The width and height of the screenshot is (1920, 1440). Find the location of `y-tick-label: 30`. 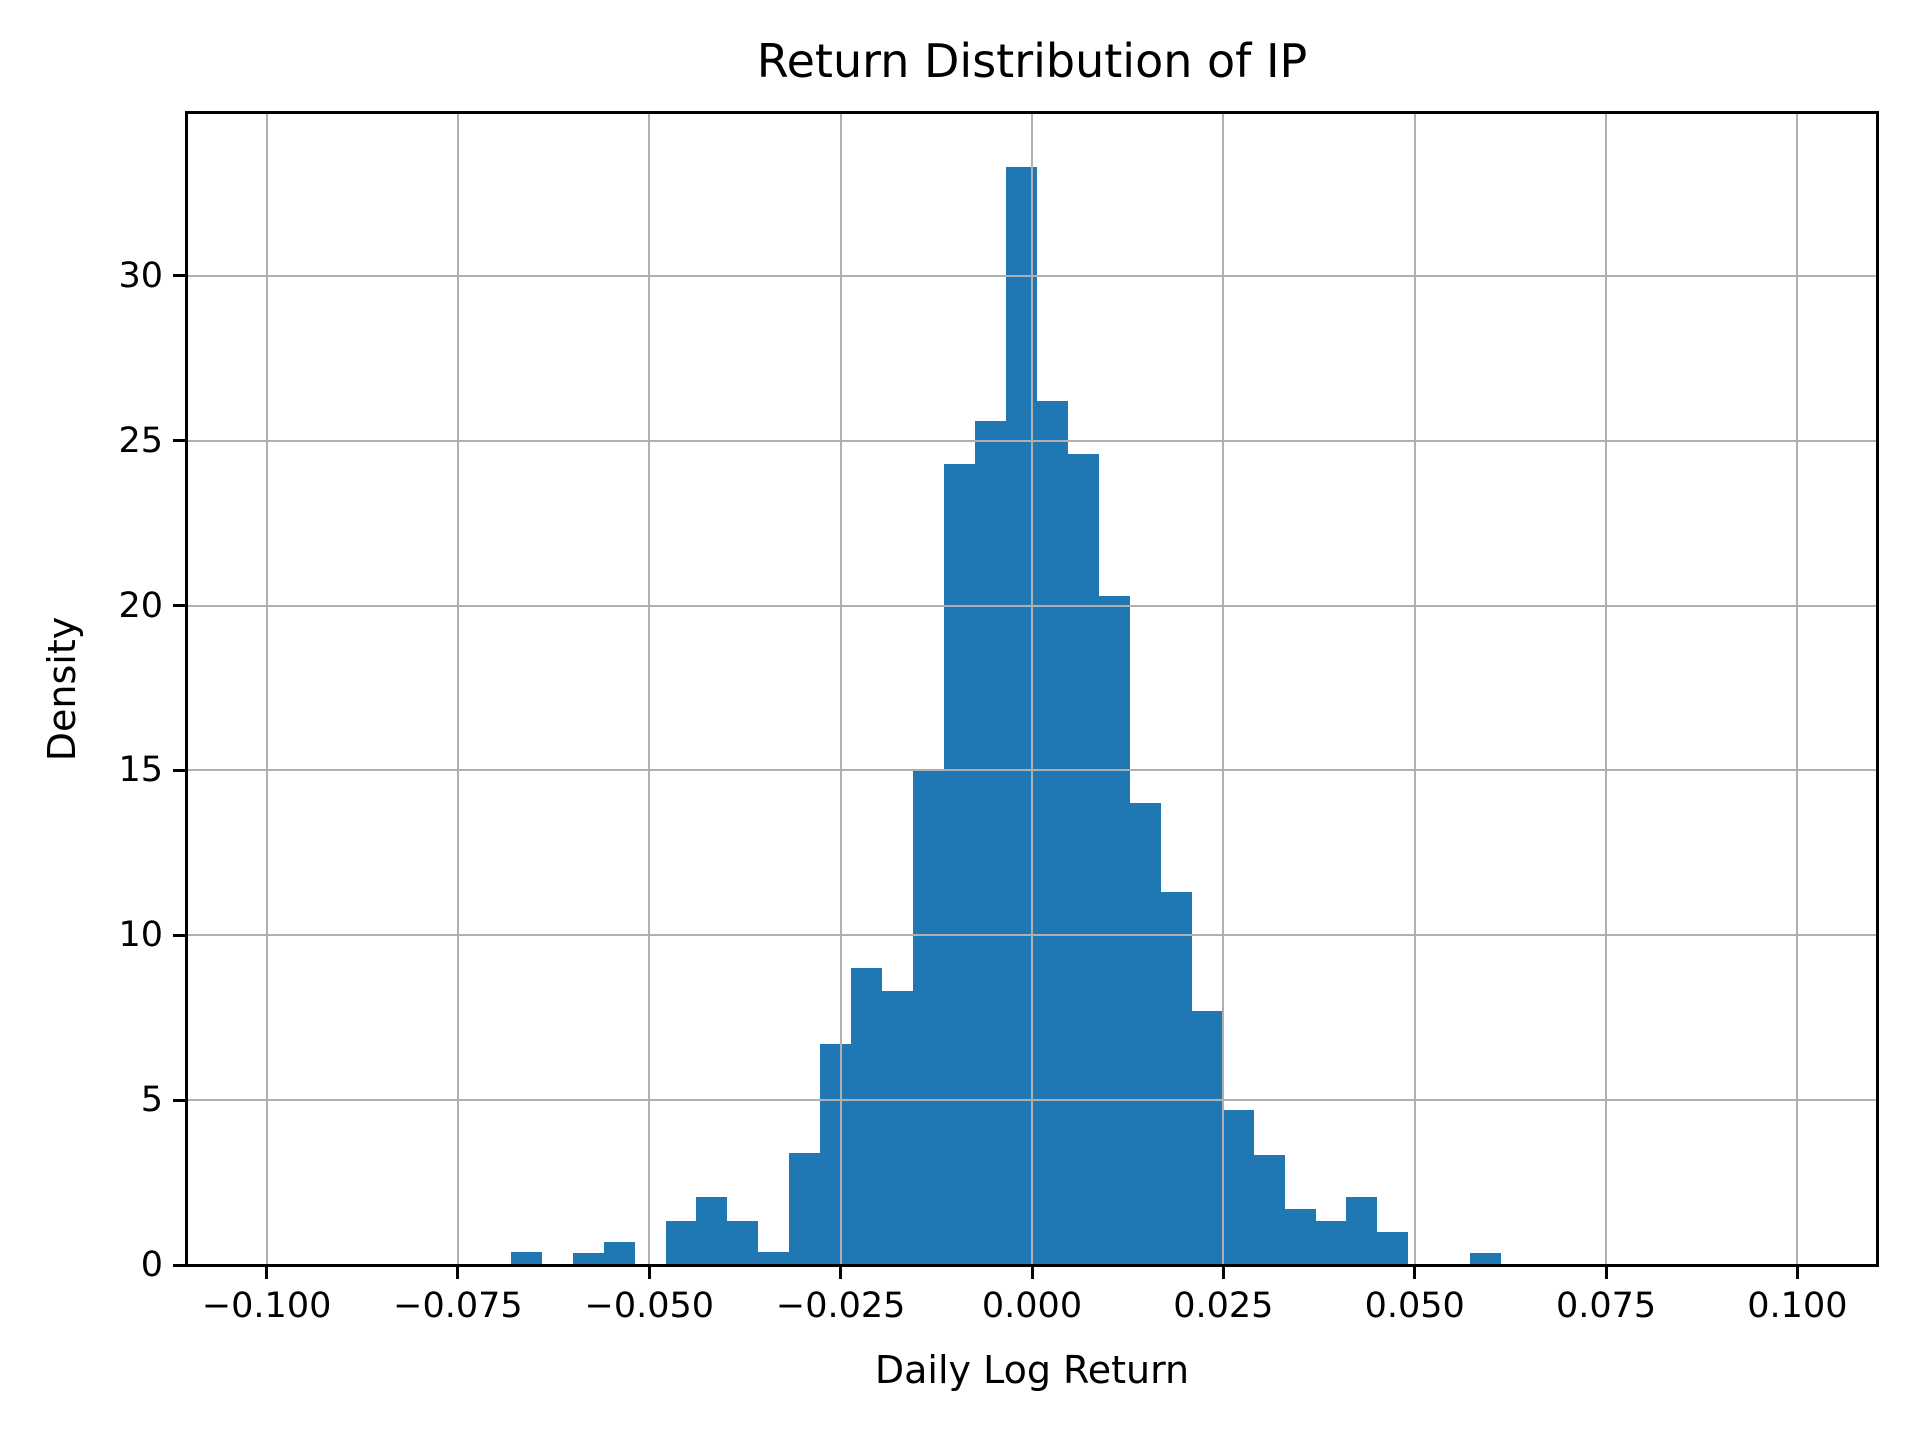

y-tick-label: 30 is located at coordinates (140, 275).